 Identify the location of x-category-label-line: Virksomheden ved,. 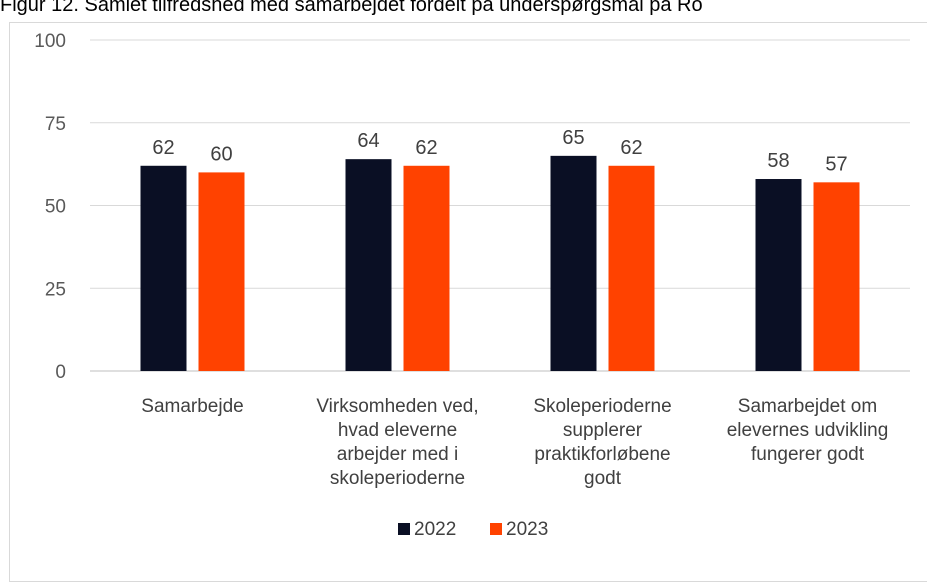
(397, 406).